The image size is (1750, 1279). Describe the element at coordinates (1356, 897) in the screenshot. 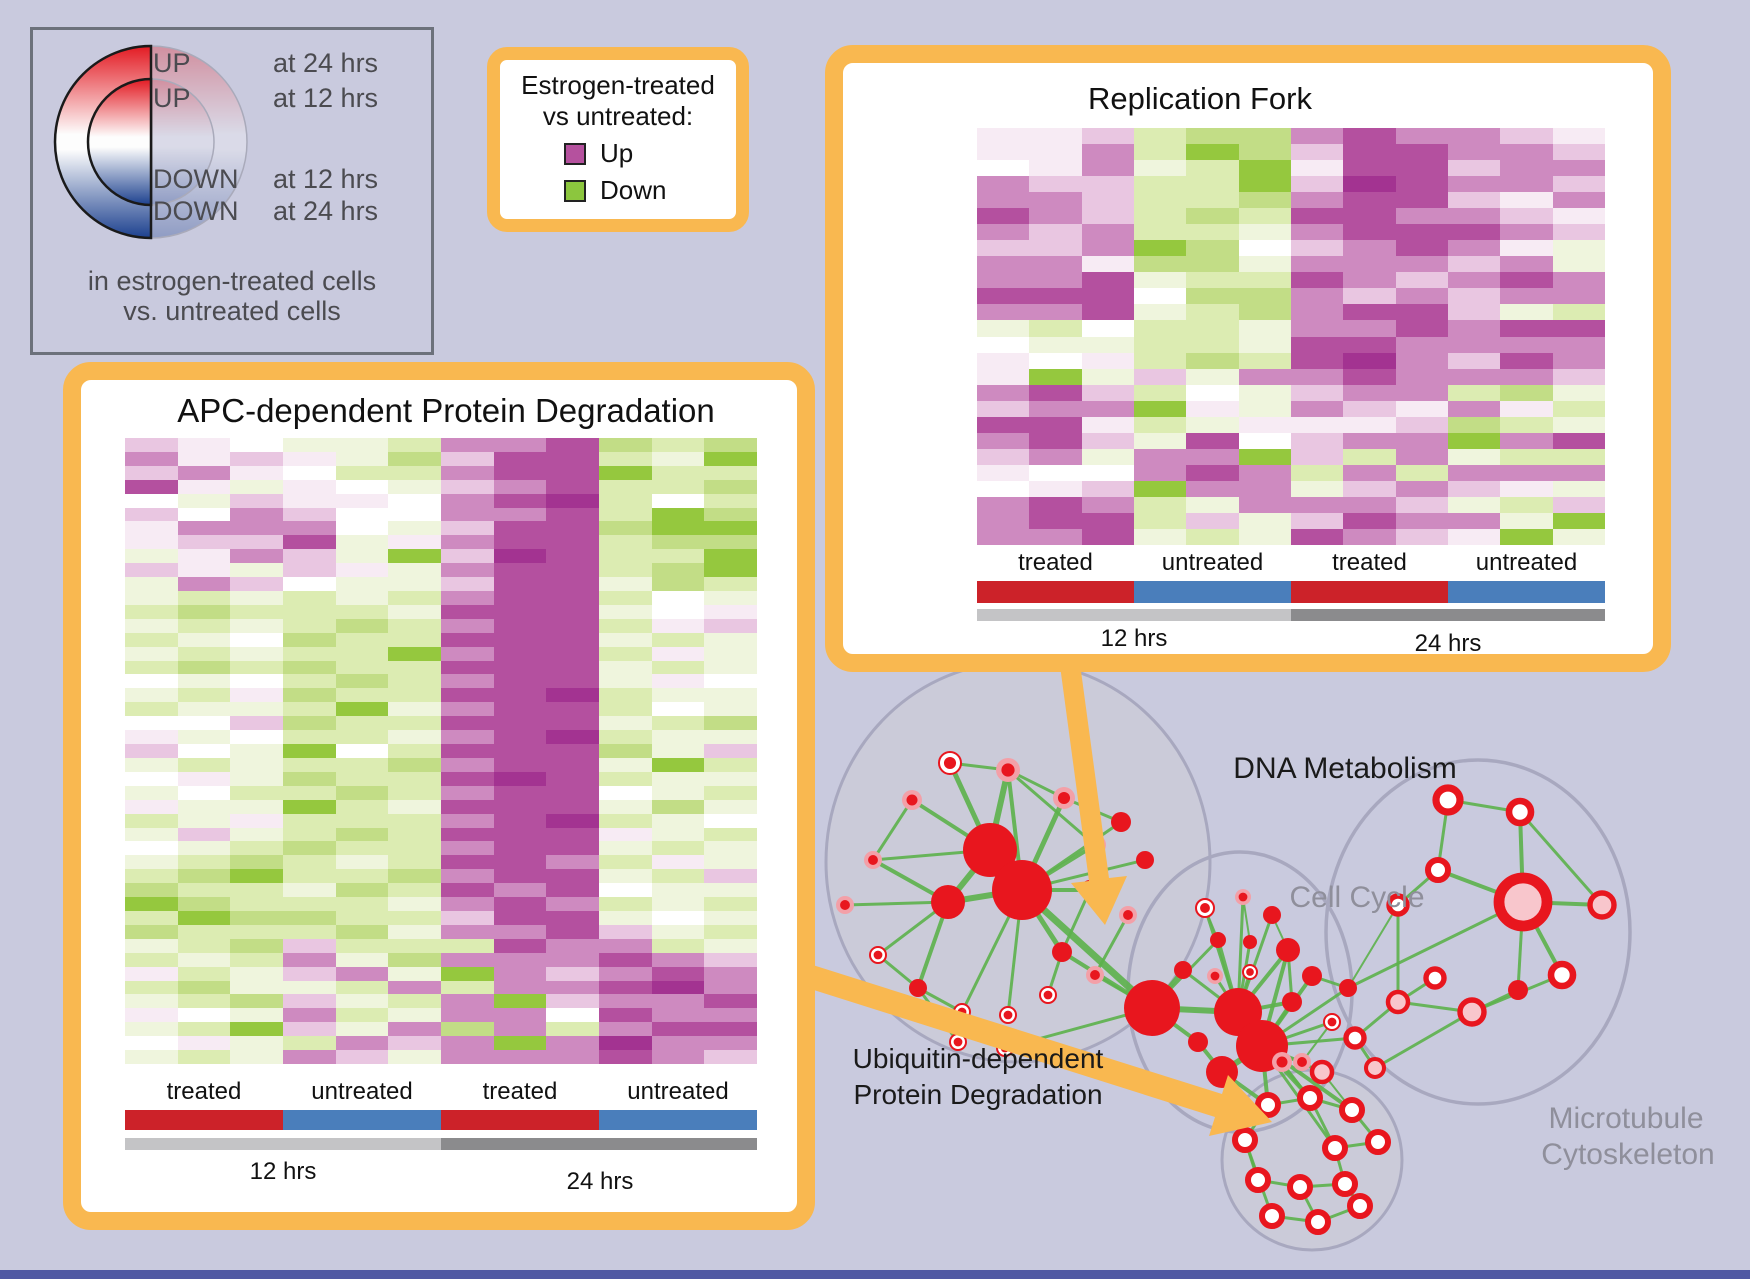

I see `cluster-label-cell-cycle: Cell Cycle` at that location.